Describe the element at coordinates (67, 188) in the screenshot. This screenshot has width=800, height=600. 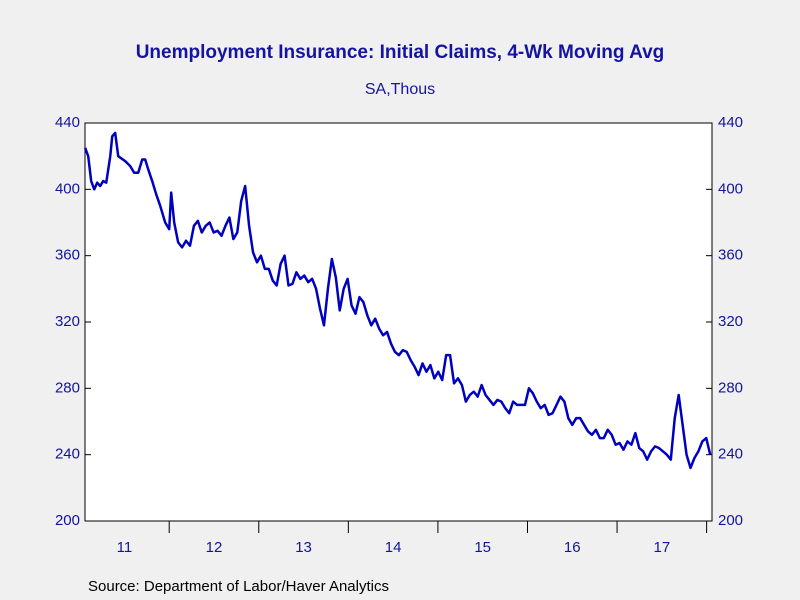
I see `y-tick-label: 400` at that location.